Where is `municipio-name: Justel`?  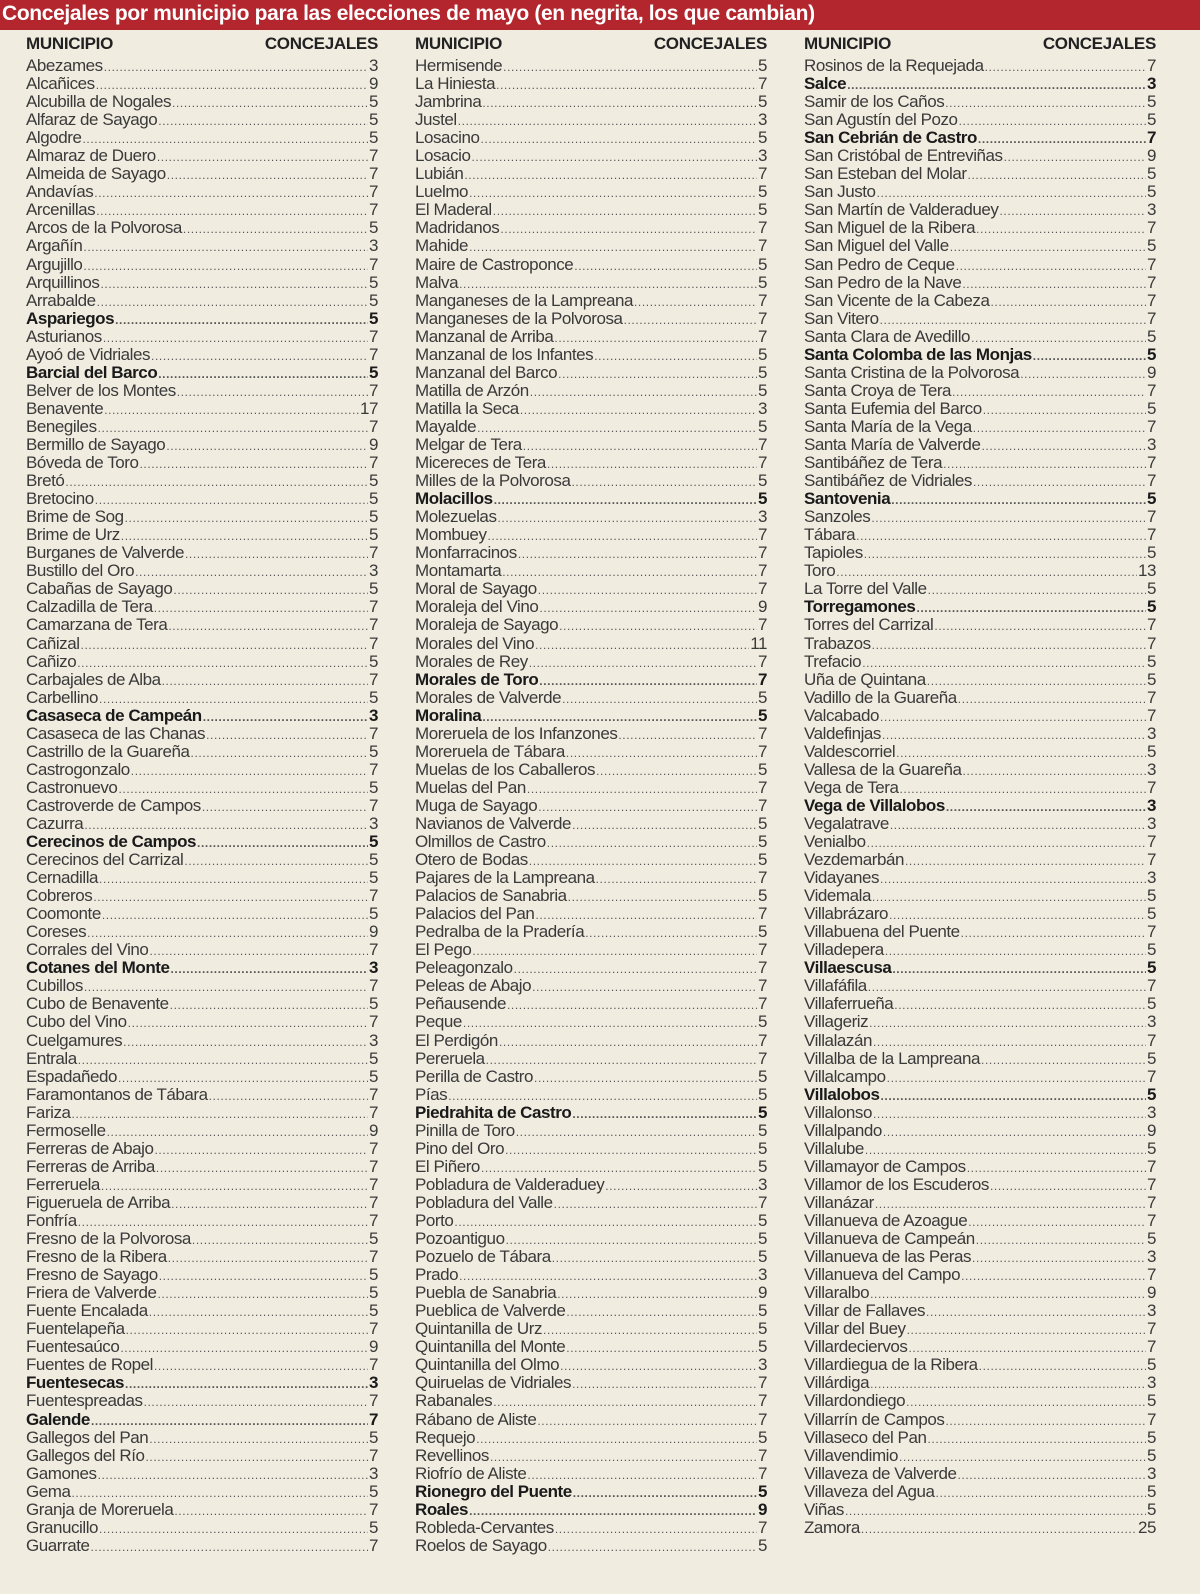
municipio-name: Justel is located at coordinates (436, 120).